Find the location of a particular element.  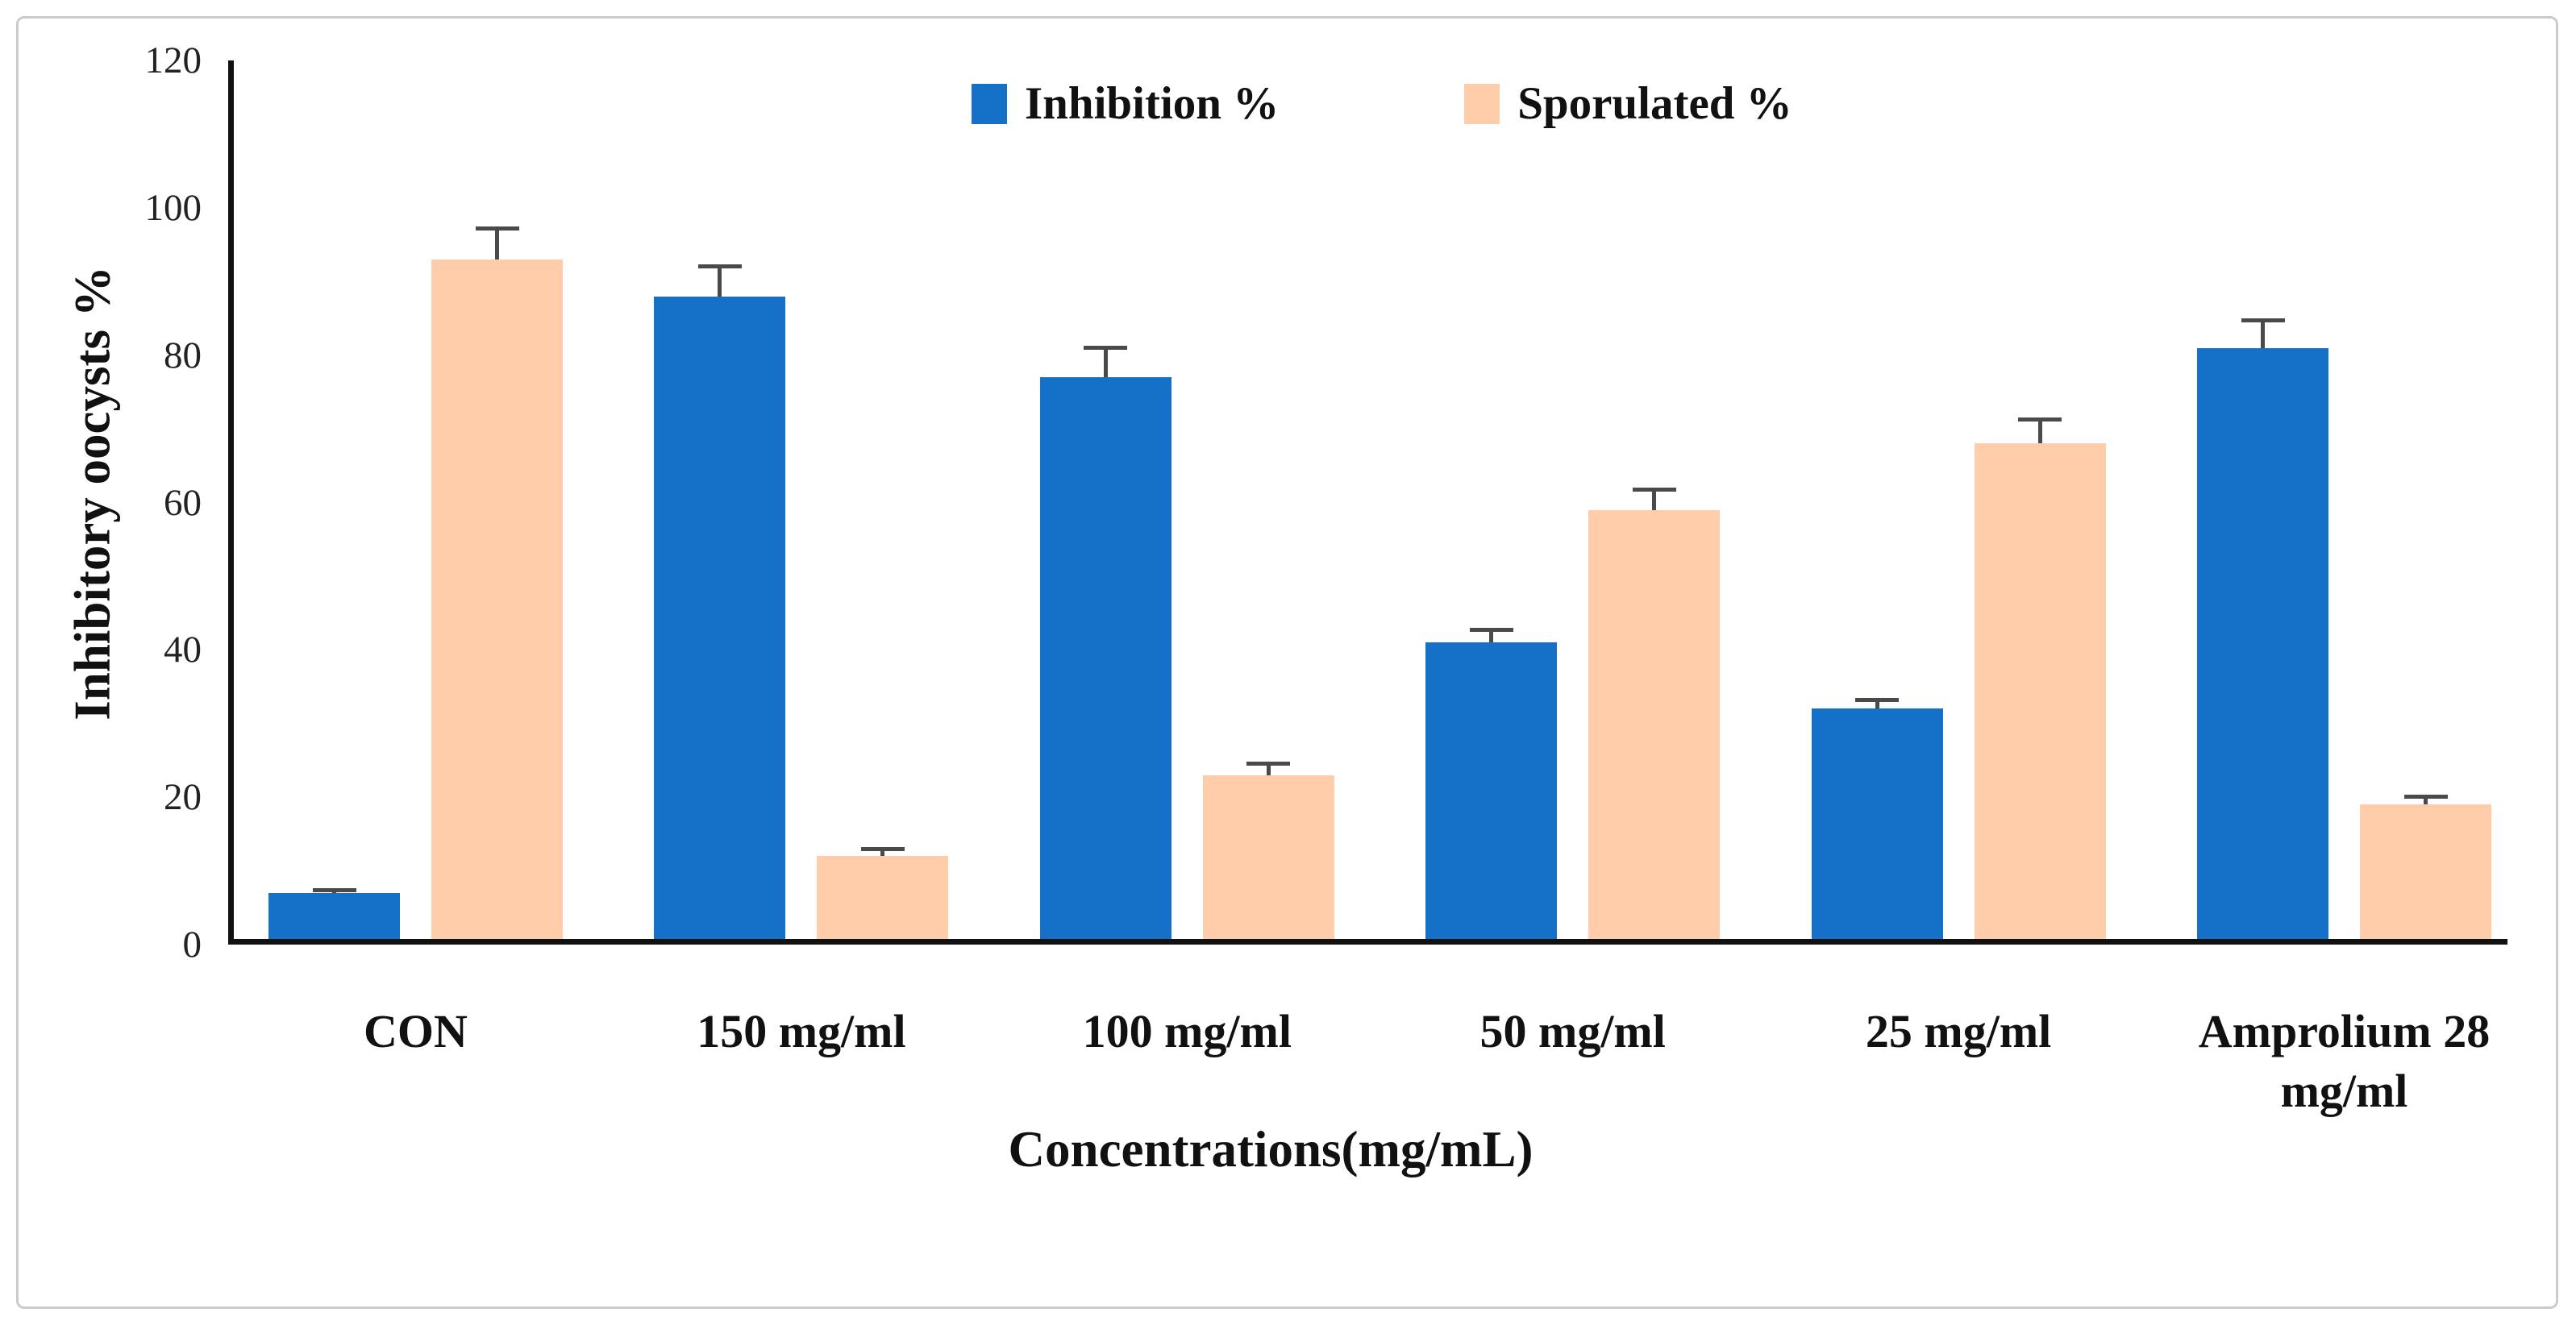

legend-label-inhibition: Inhibition % is located at coordinates (1153, 104).